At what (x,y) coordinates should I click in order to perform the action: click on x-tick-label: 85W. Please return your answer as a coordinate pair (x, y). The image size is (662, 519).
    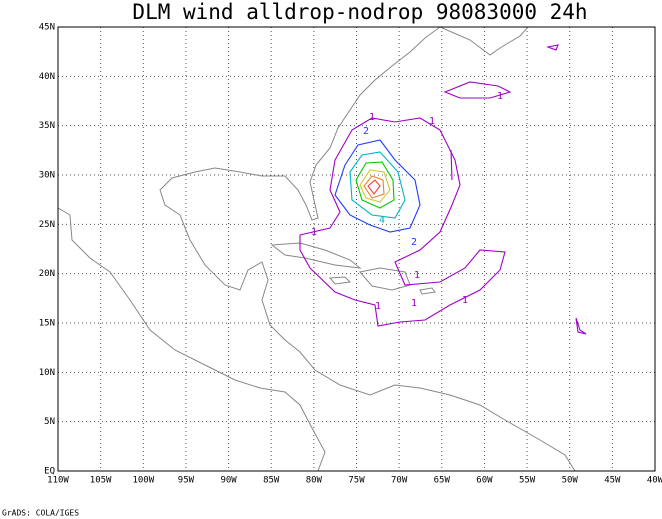
    Looking at the image, I should click on (271, 481).